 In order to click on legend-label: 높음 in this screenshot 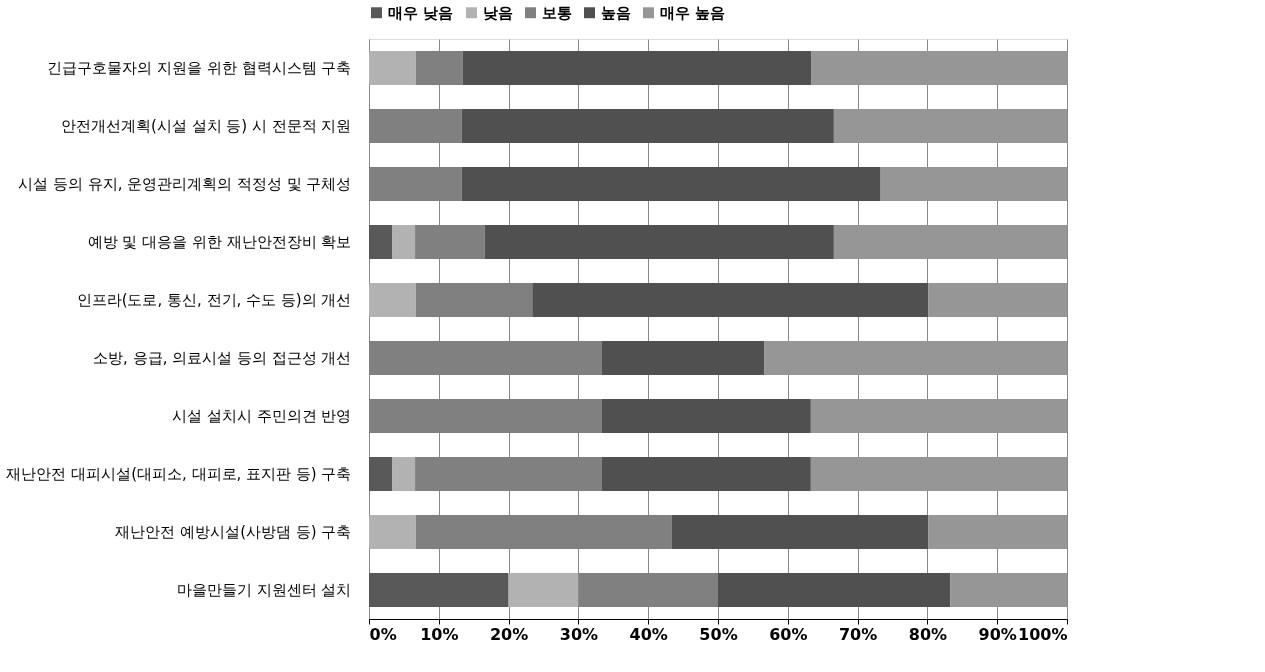, I will do `click(616, 12)`.